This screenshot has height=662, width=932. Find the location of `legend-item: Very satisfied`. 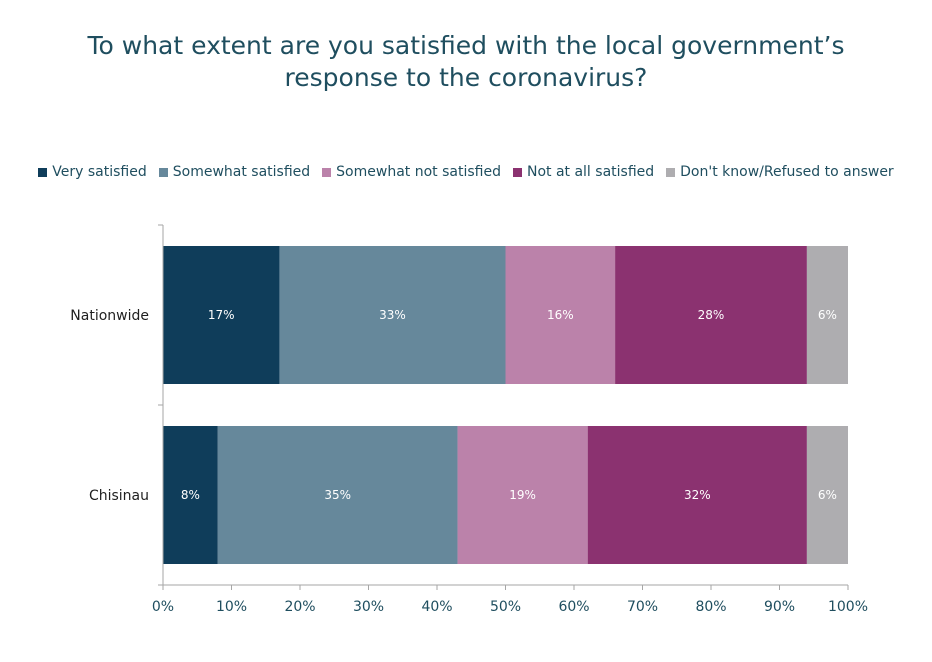

legend-item: Very satisfied is located at coordinates (92, 172).